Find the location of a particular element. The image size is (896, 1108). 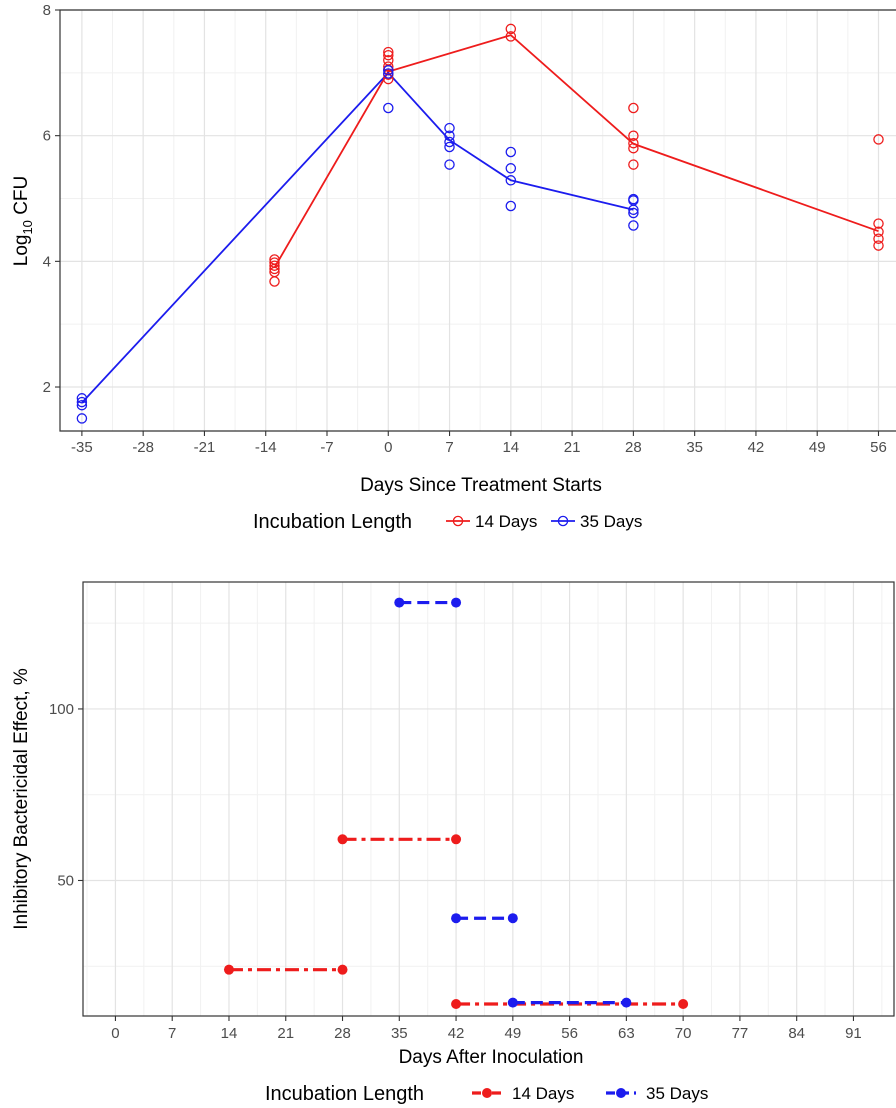

bottom-chart-y-axis-title: Inhibitory Bactericidal Effect, % is located at coordinates (21, 799).